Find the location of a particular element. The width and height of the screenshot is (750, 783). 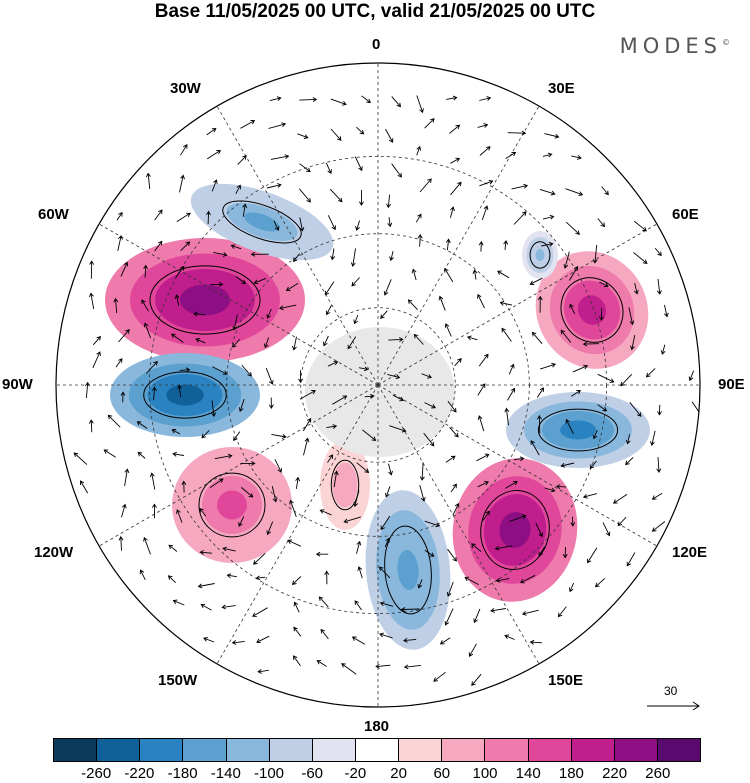

brand-logo: MODES© is located at coordinates (675, 46).